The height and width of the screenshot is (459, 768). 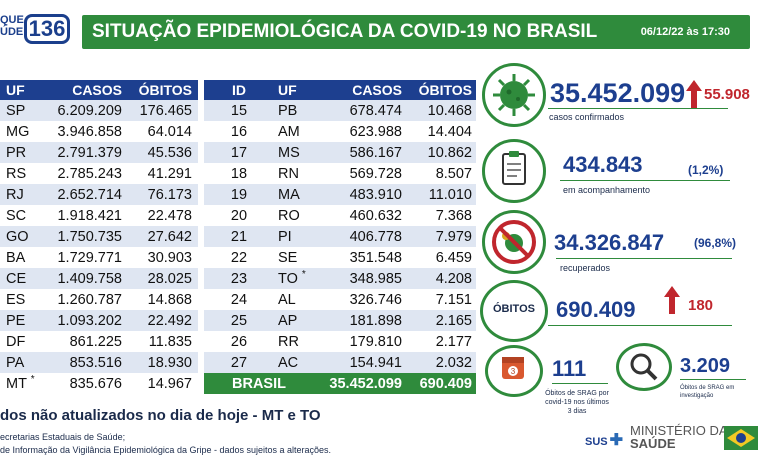 I want to click on cell-casos: 1.750.735, so click(x=85, y=236).